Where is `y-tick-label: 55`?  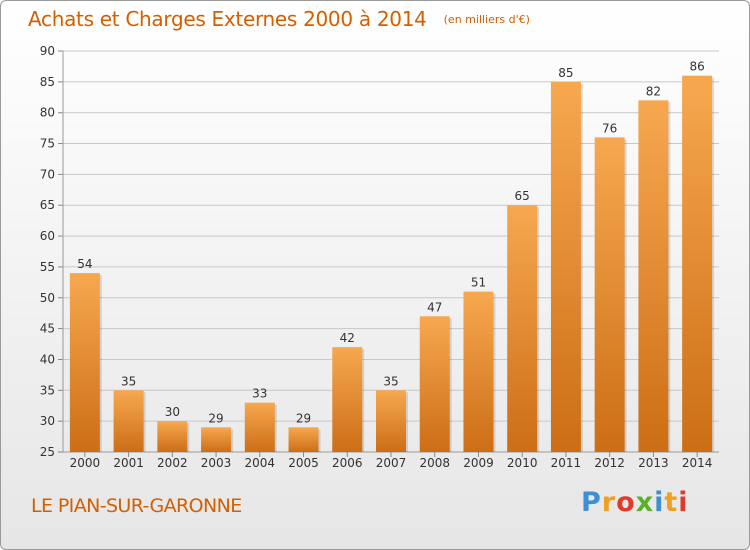
y-tick-label: 55 is located at coordinates (47, 267).